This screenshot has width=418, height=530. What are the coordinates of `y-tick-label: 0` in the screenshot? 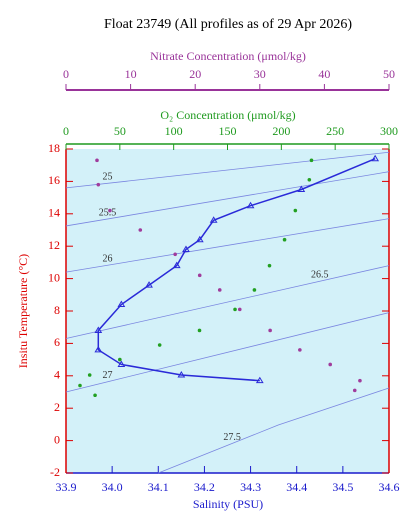 It's located at (57, 439).